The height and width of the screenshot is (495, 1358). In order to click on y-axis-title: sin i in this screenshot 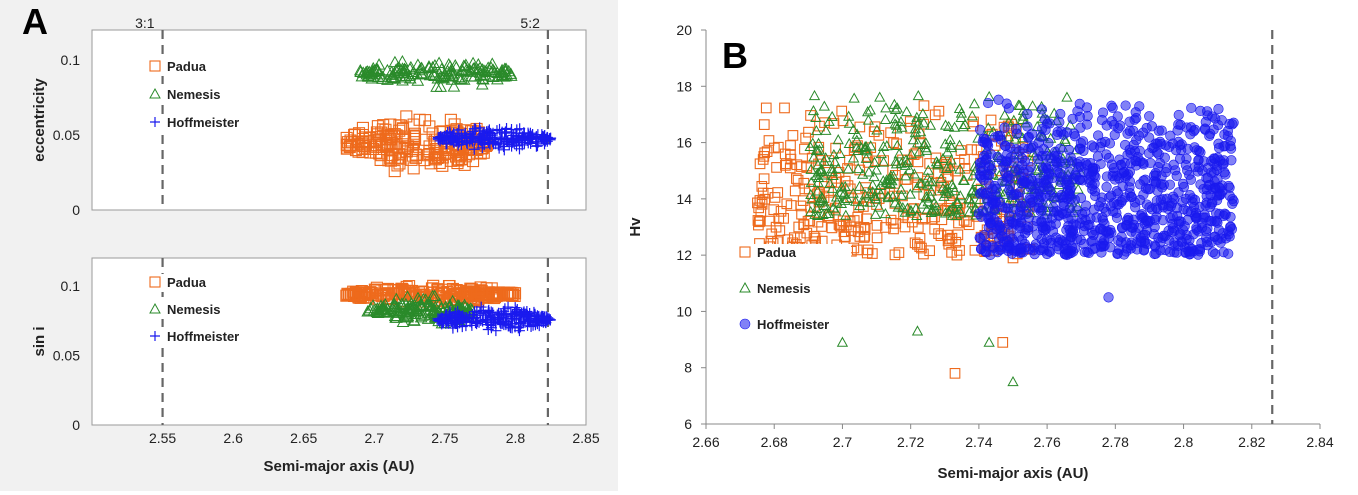, I will do `click(39, 341)`.